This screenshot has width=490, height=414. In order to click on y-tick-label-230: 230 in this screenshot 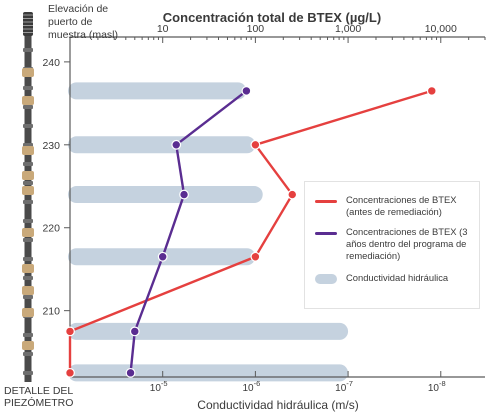, I will do `click(51, 146)`.